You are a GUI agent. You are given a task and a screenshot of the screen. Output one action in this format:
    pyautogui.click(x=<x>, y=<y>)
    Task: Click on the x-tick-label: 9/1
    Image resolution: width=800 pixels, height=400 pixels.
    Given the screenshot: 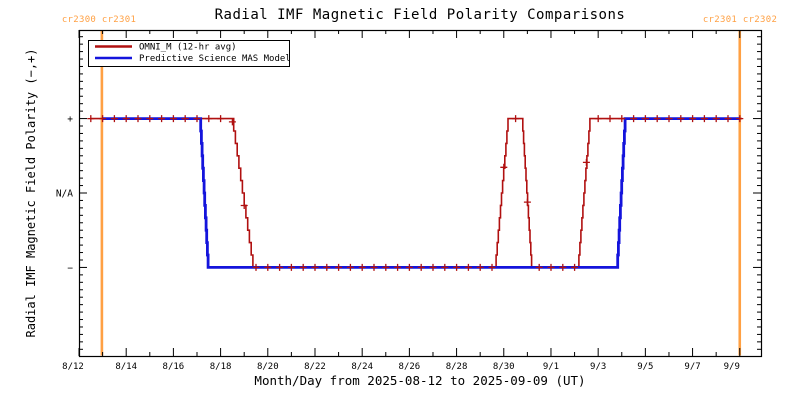 What is the action you would take?
    pyautogui.click(x=551, y=367)
    